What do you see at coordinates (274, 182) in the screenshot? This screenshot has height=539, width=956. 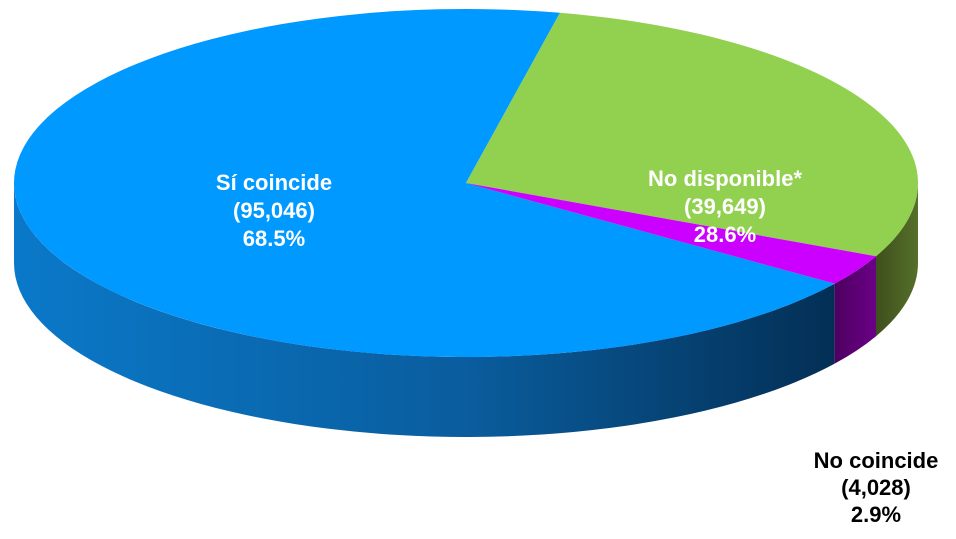 I see `slice-label: Sí coincide` at bounding box center [274, 182].